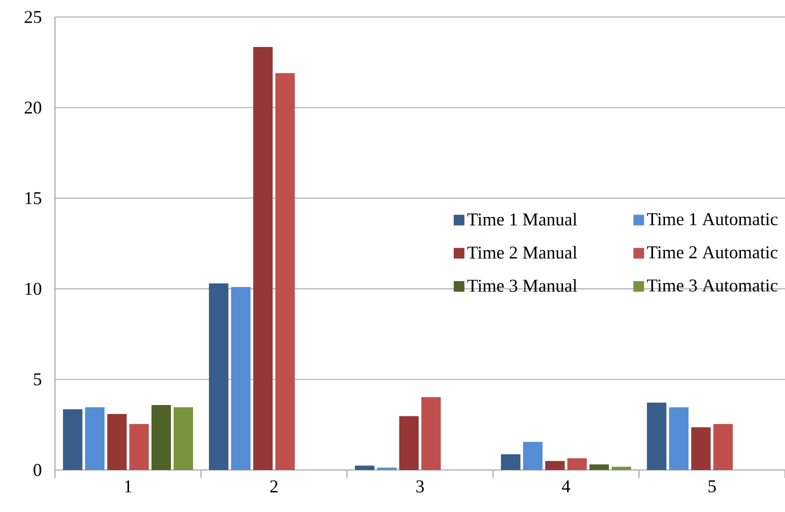 This screenshot has height=512, width=785. I want to click on y-tick-label: 25, so click(33, 17).